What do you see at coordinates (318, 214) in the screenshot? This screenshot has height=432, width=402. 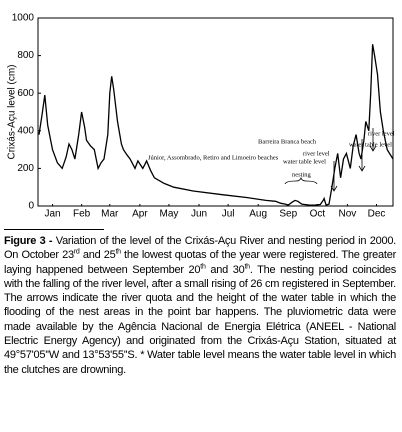 I see `x-tick-label: Oct` at bounding box center [318, 214].